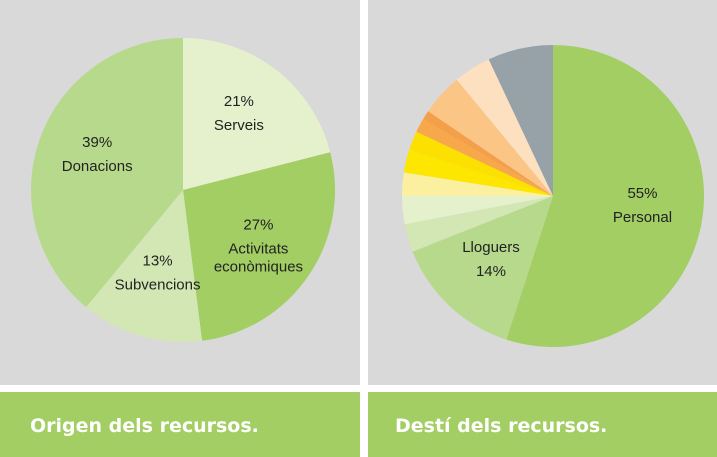 This screenshot has width=717, height=457. Describe the element at coordinates (491, 247) in the screenshot. I see `slice-label: Lloguers` at that location.